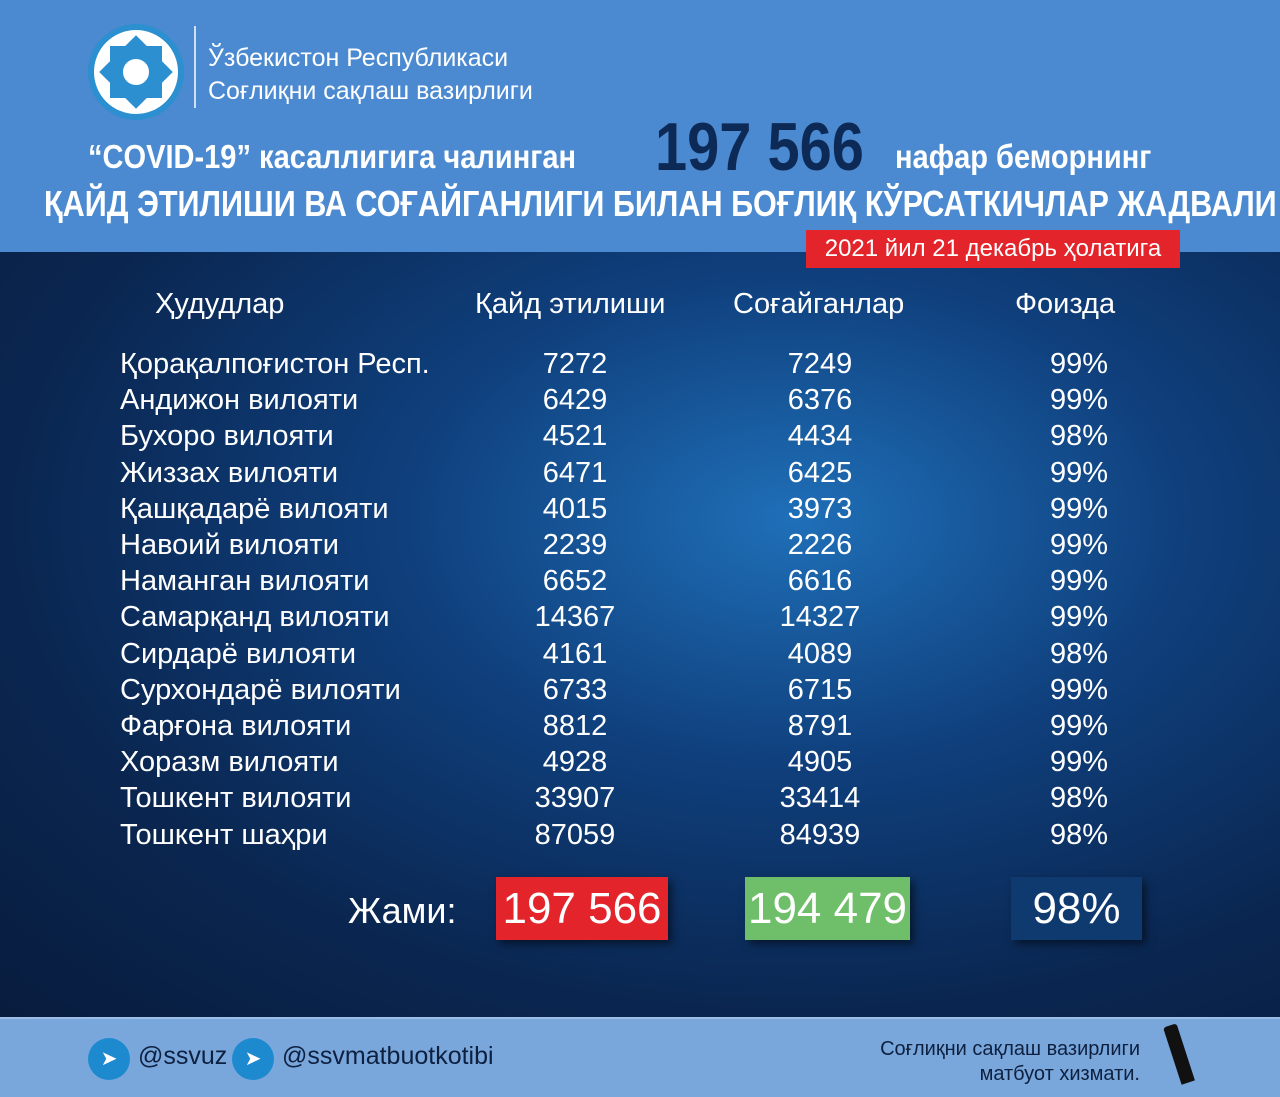  What do you see at coordinates (820, 798) in the screenshot?
I see `cell-recovered: 33414` at bounding box center [820, 798].